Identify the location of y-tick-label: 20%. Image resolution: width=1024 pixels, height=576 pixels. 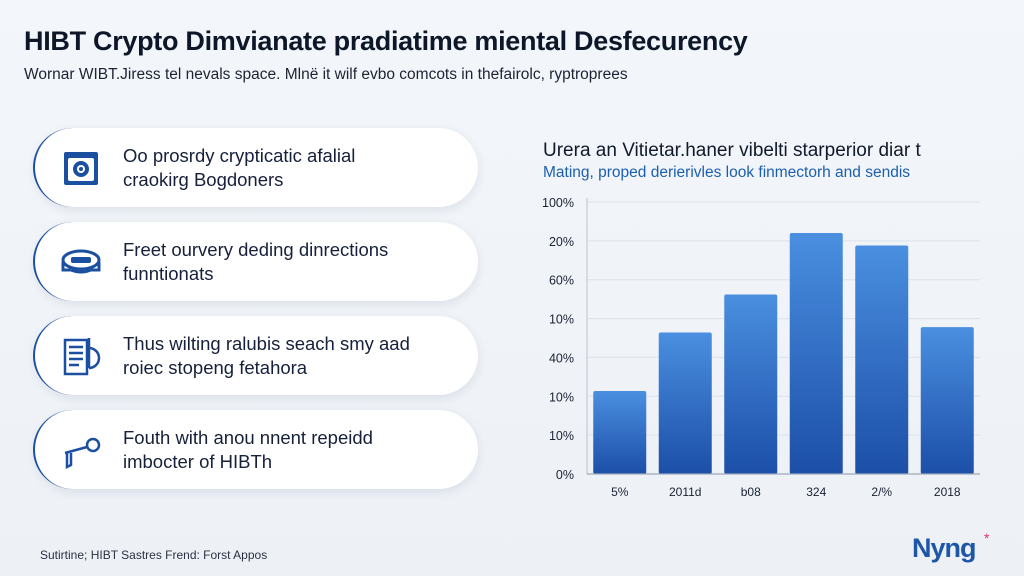
(561, 242).